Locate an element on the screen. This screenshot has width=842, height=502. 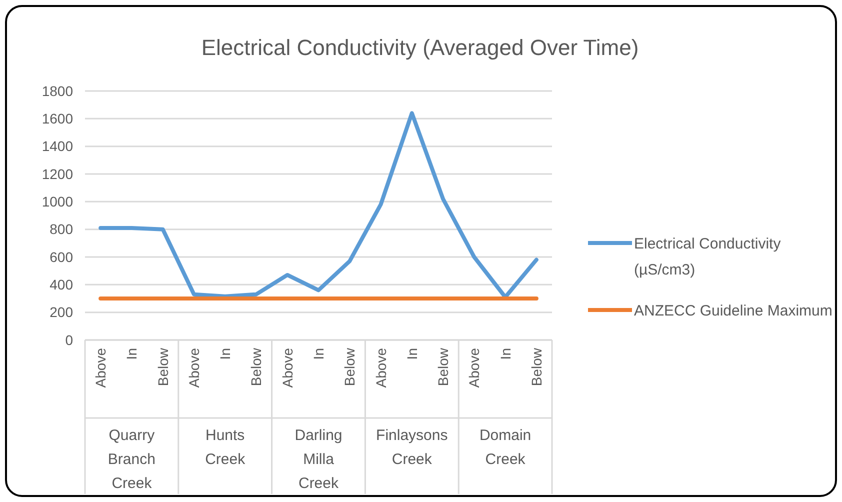
y-tick-label: 1400 is located at coordinates (58, 146).